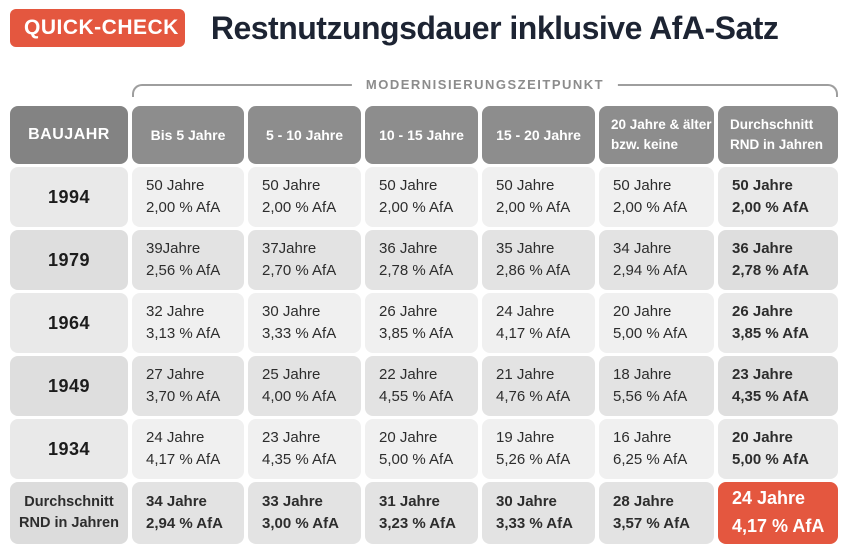 This screenshot has height=557, width=847. What do you see at coordinates (69, 260) in the screenshot?
I see `year-cell: 1979` at bounding box center [69, 260].